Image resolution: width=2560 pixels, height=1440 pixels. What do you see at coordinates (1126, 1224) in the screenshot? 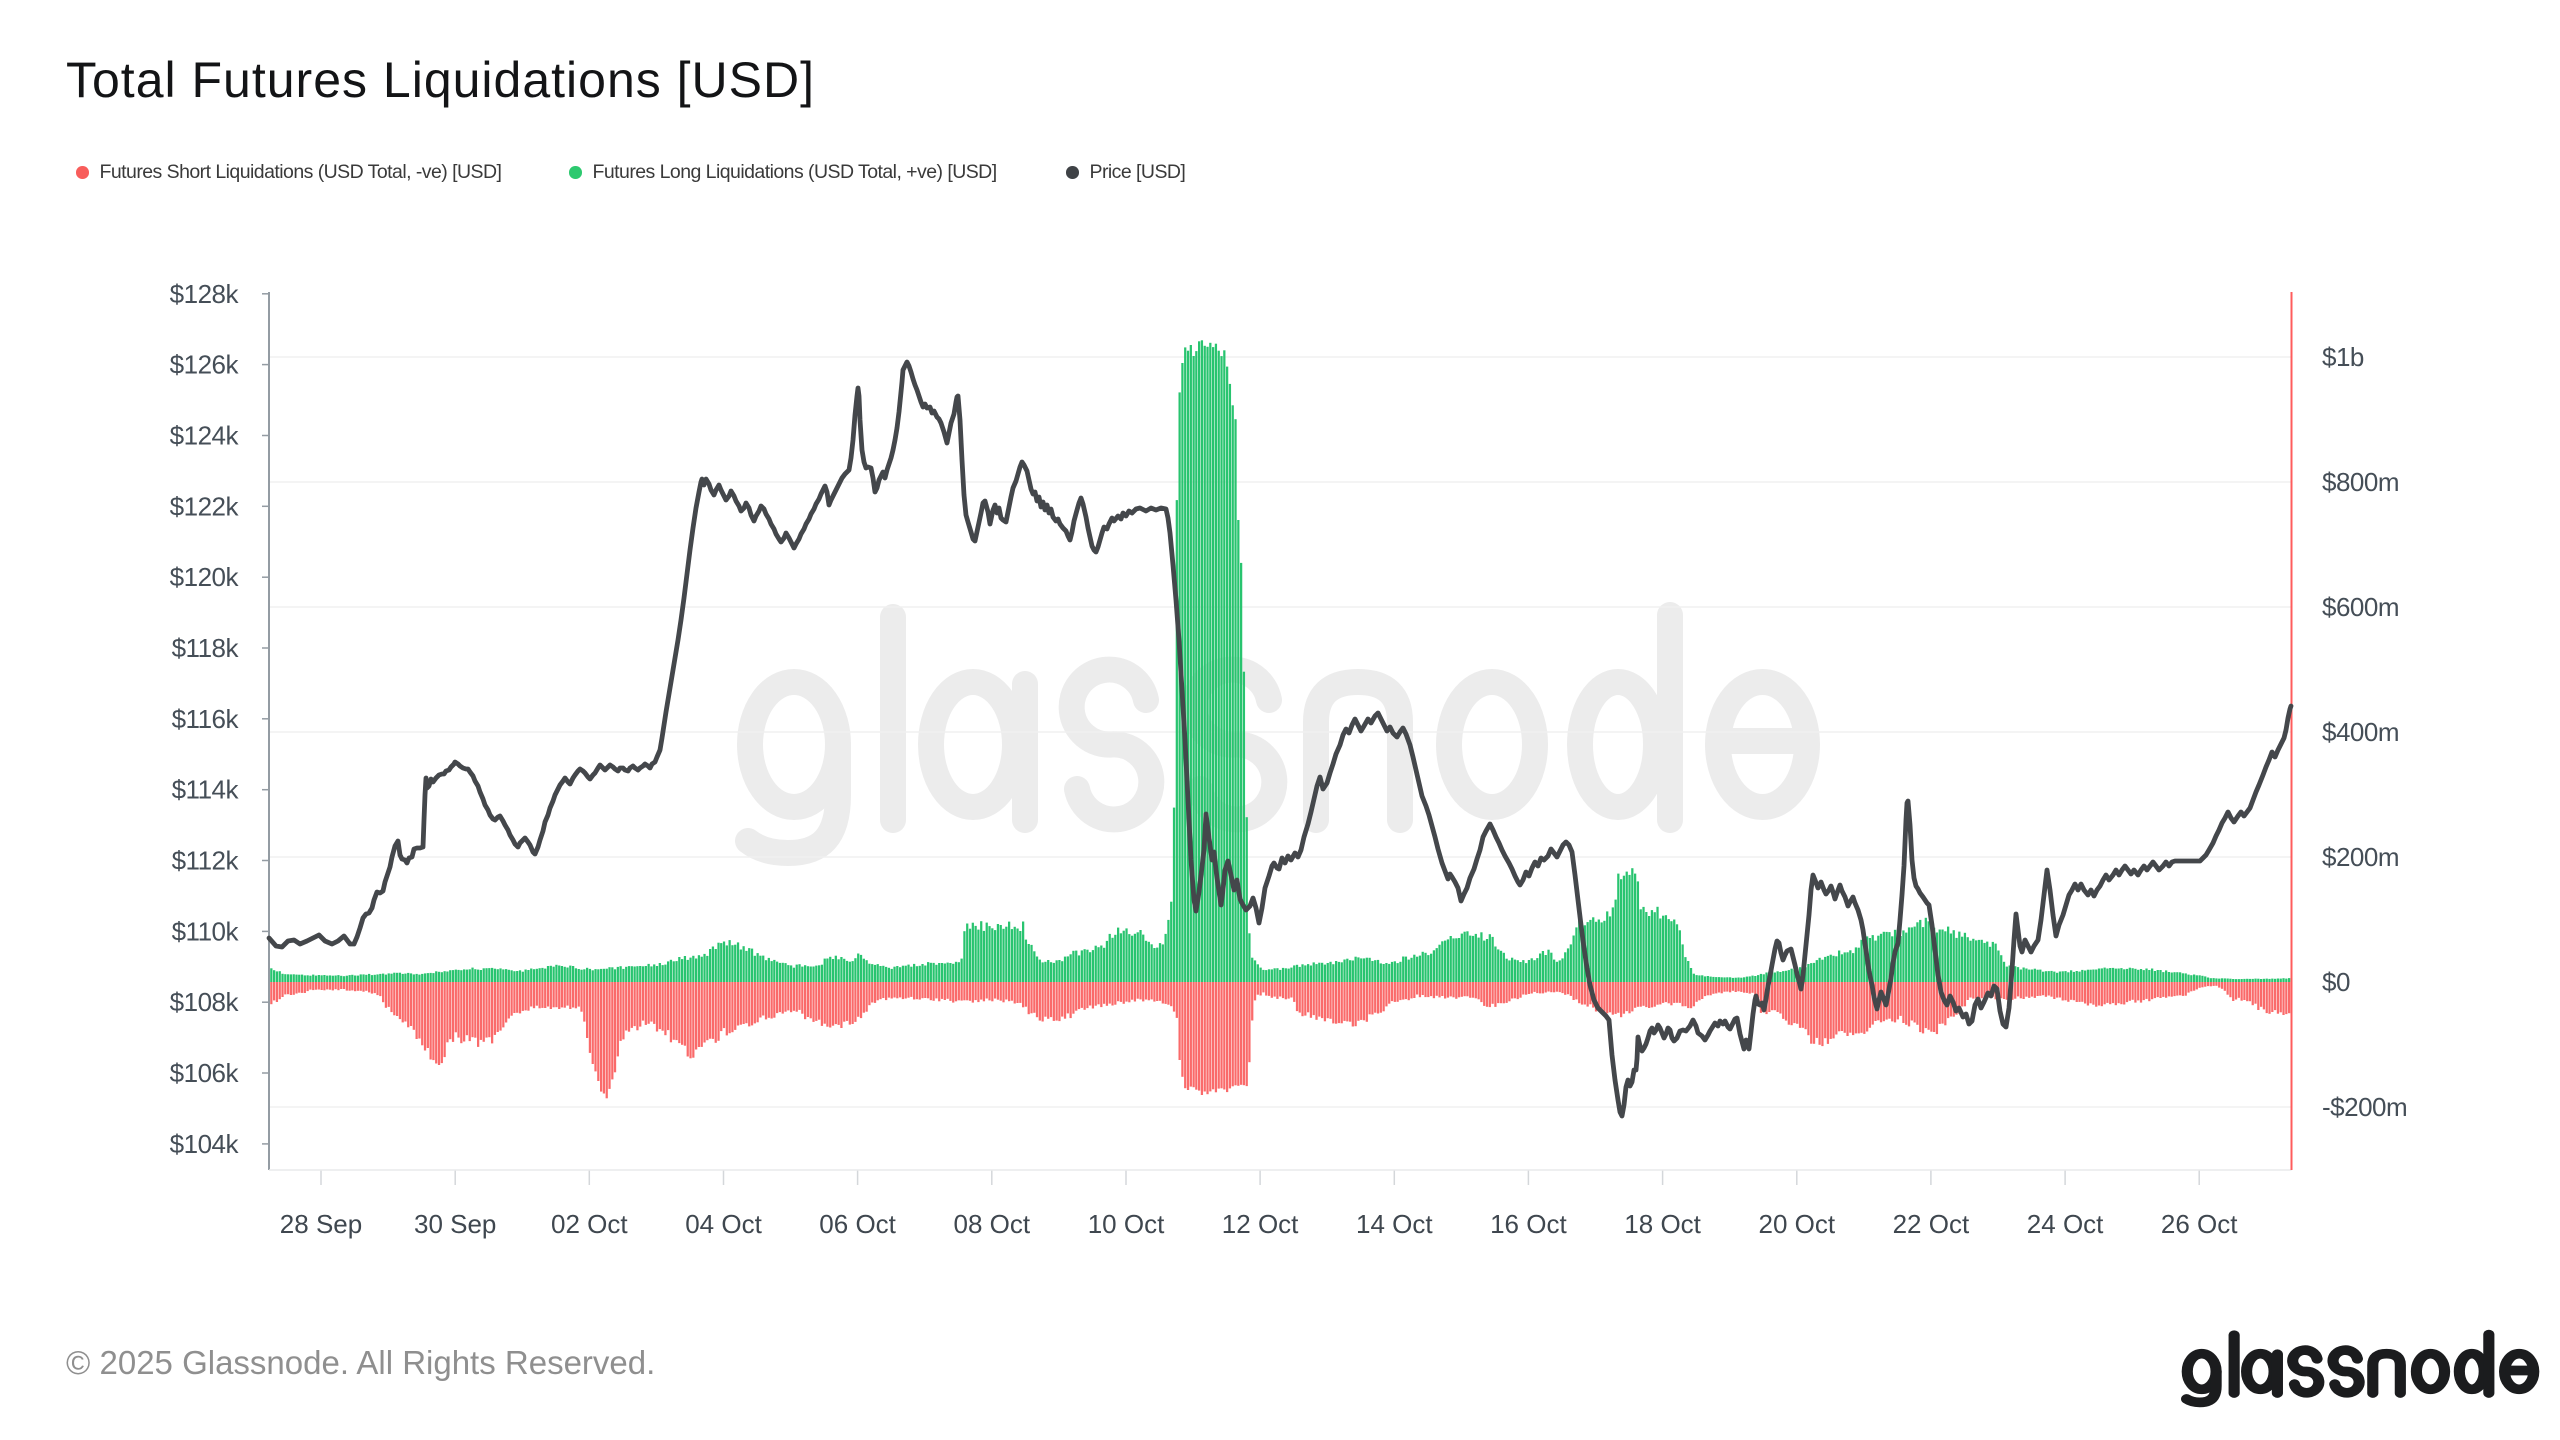
I see `svg-text: 10 Oct` at bounding box center [1126, 1224].